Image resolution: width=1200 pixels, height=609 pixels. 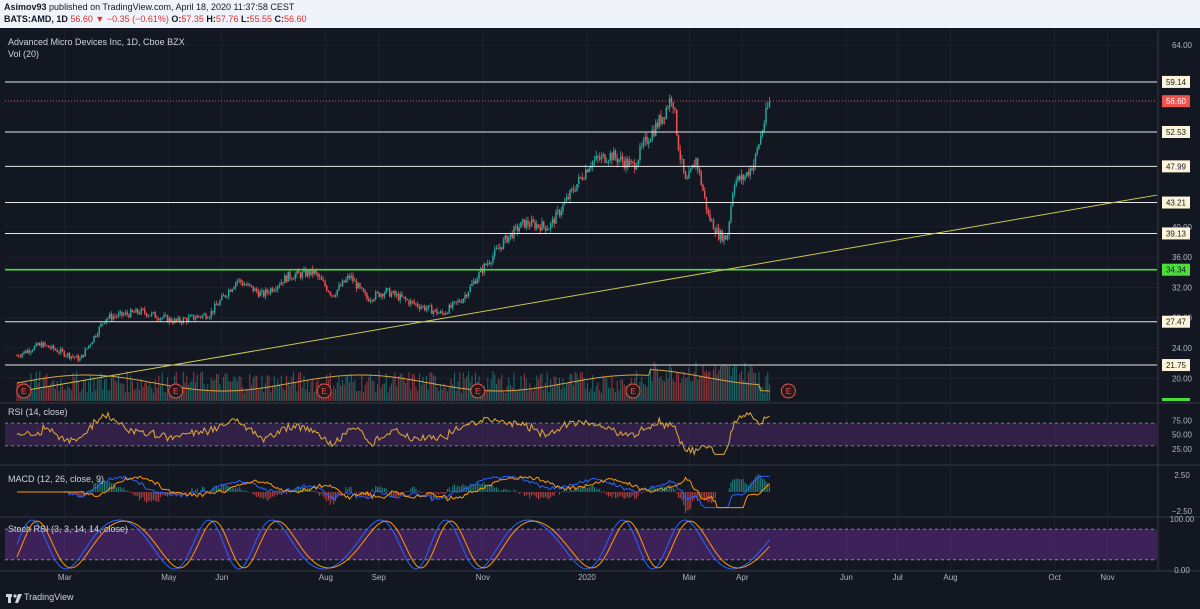 I want to click on author-name: Asimov93, so click(x=25, y=7).